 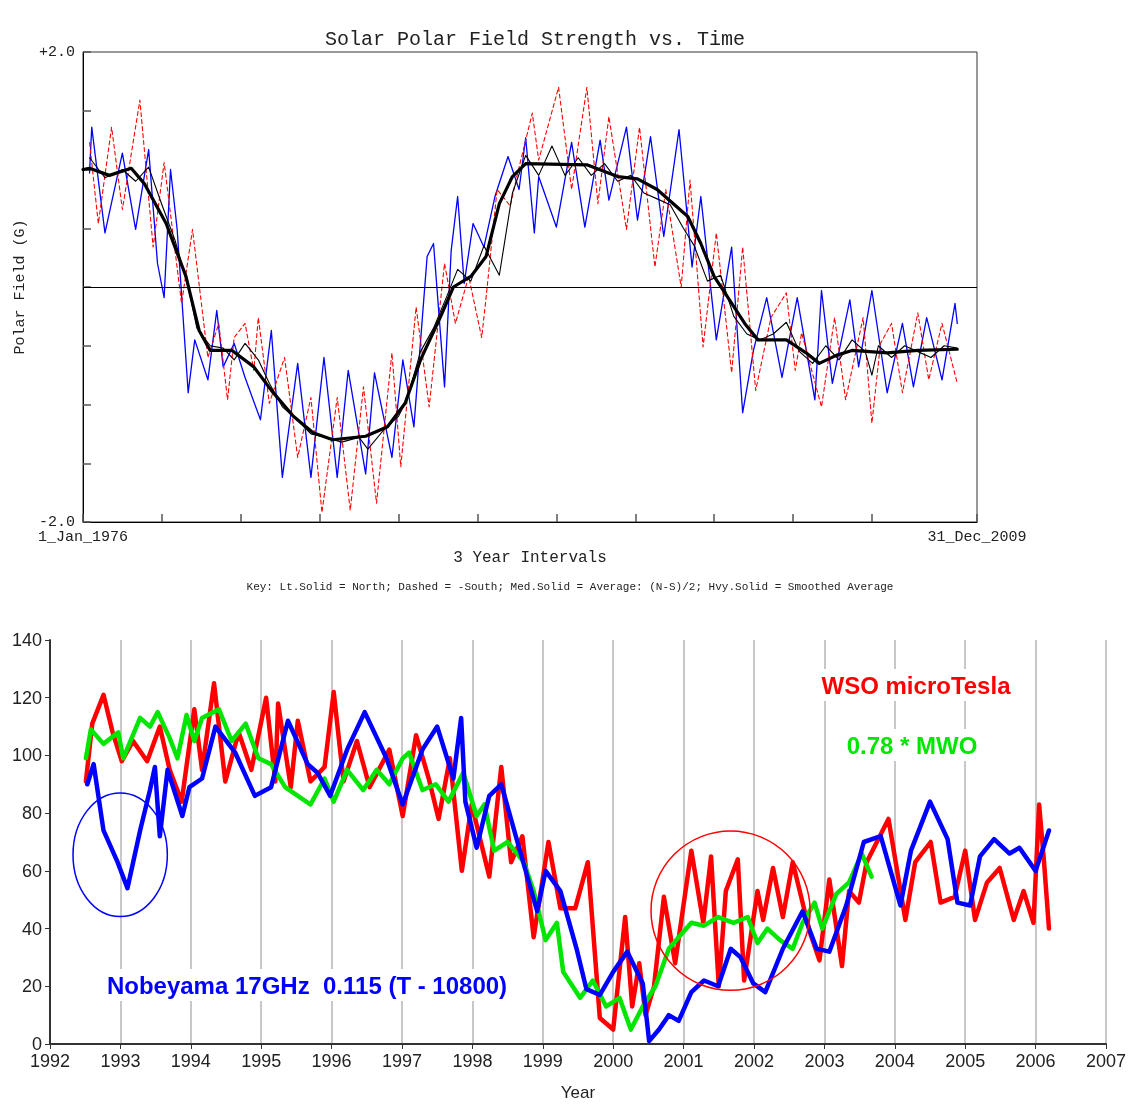 What do you see at coordinates (190, 1061) in the screenshot?
I see `x-tick-label: 1994` at bounding box center [190, 1061].